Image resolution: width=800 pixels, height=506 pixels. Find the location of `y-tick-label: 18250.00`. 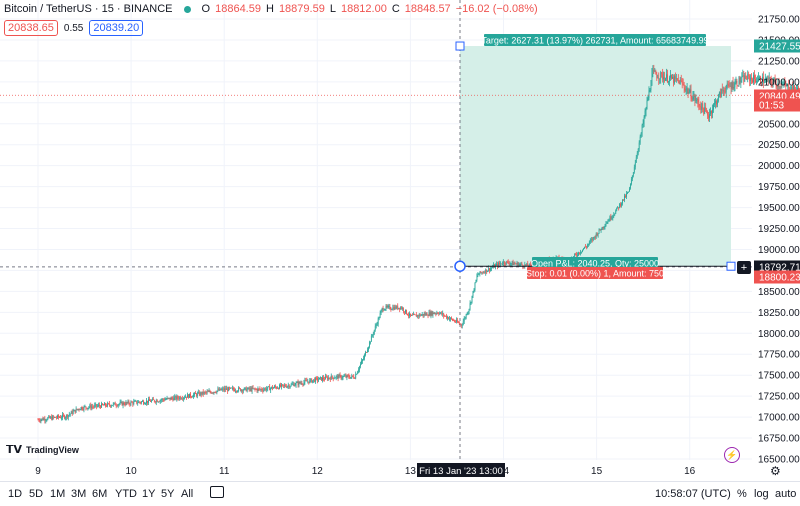

y-tick-label: 18250.00 is located at coordinates (779, 313).